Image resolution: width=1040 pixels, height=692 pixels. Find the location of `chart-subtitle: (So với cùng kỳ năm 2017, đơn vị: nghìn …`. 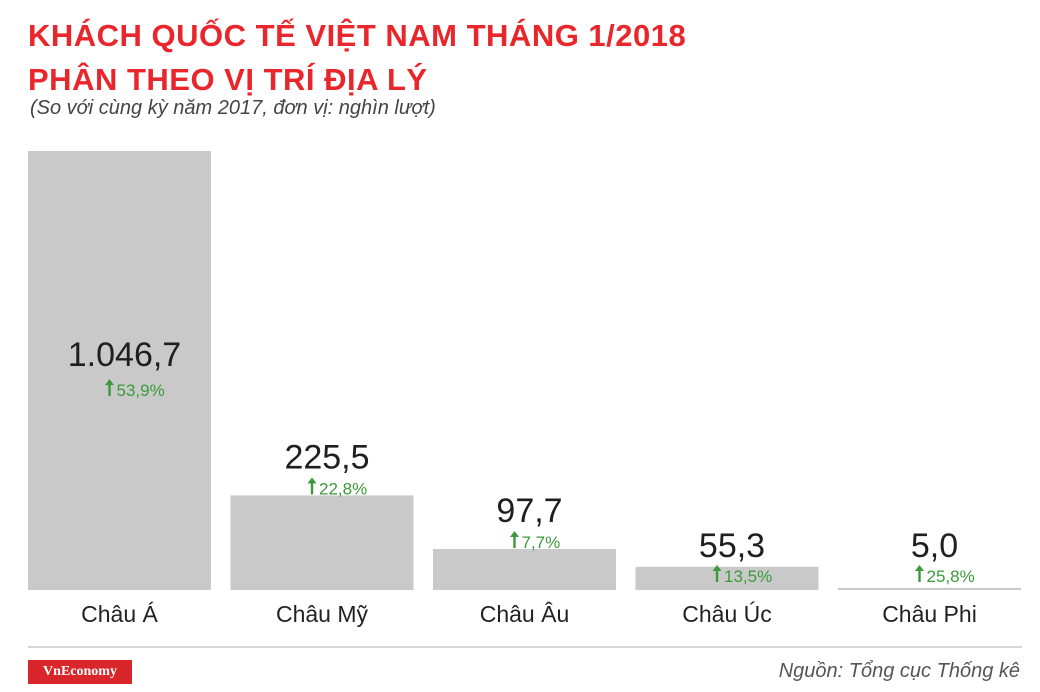

chart-subtitle: (So với cùng kỳ năm 2017, đơn vị: nghìn … is located at coordinates (233, 108).